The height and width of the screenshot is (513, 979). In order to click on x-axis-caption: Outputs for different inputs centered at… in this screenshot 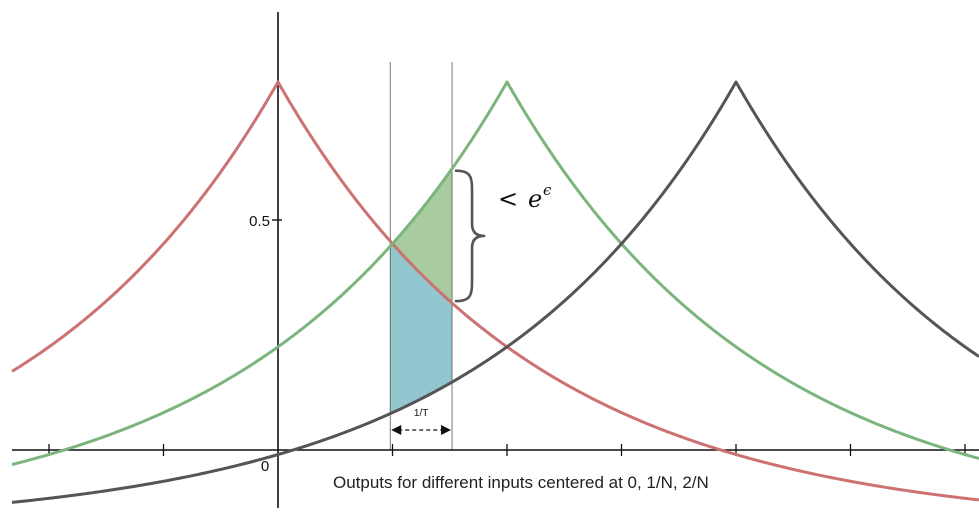, I will do `click(521, 482)`.